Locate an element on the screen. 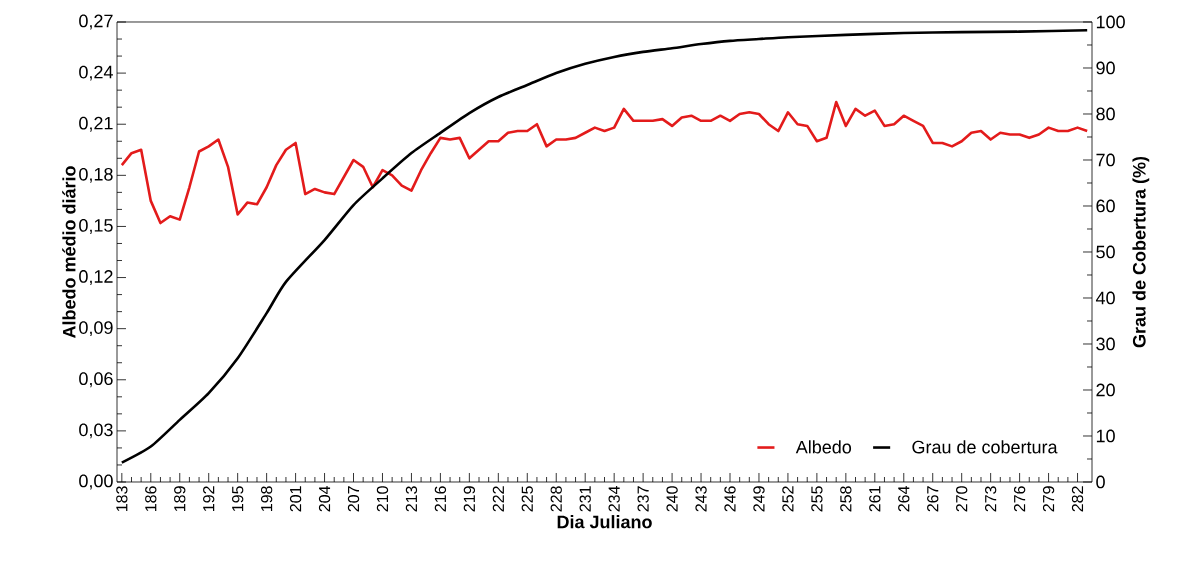 This screenshot has width=1182, height=573. x-tick-label: 222 is located at coordinates (498, 499).